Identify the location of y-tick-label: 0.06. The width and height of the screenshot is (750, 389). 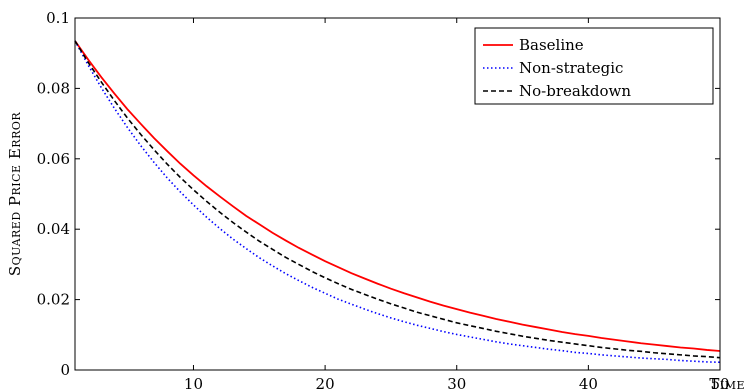
(53, 159).